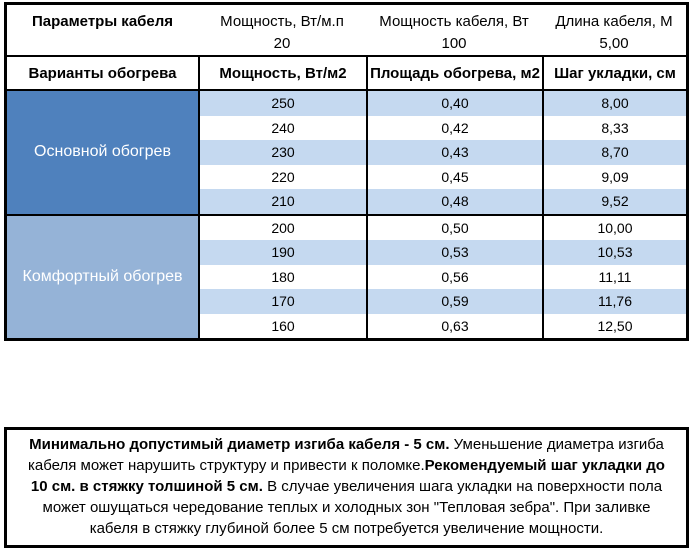 This screenshot has width=694, height=548. What do you see at coordinates (614, 276) in the screenshot?
I see `cell-step: 11,11` at bounding box center [614, 276].